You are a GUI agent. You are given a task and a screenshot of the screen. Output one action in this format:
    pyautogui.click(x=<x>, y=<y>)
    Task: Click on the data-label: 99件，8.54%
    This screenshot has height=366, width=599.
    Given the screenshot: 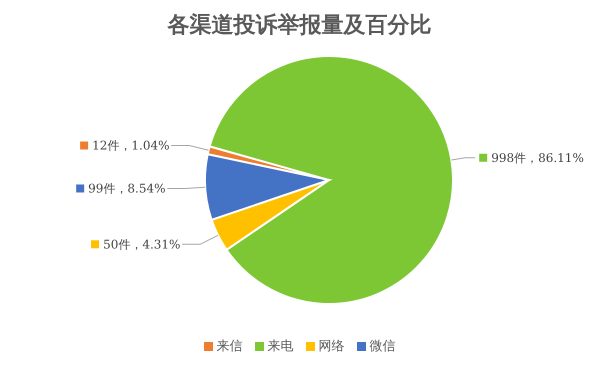 What is the action you would take?
    pyautogui.click(x=127, y=189)
    